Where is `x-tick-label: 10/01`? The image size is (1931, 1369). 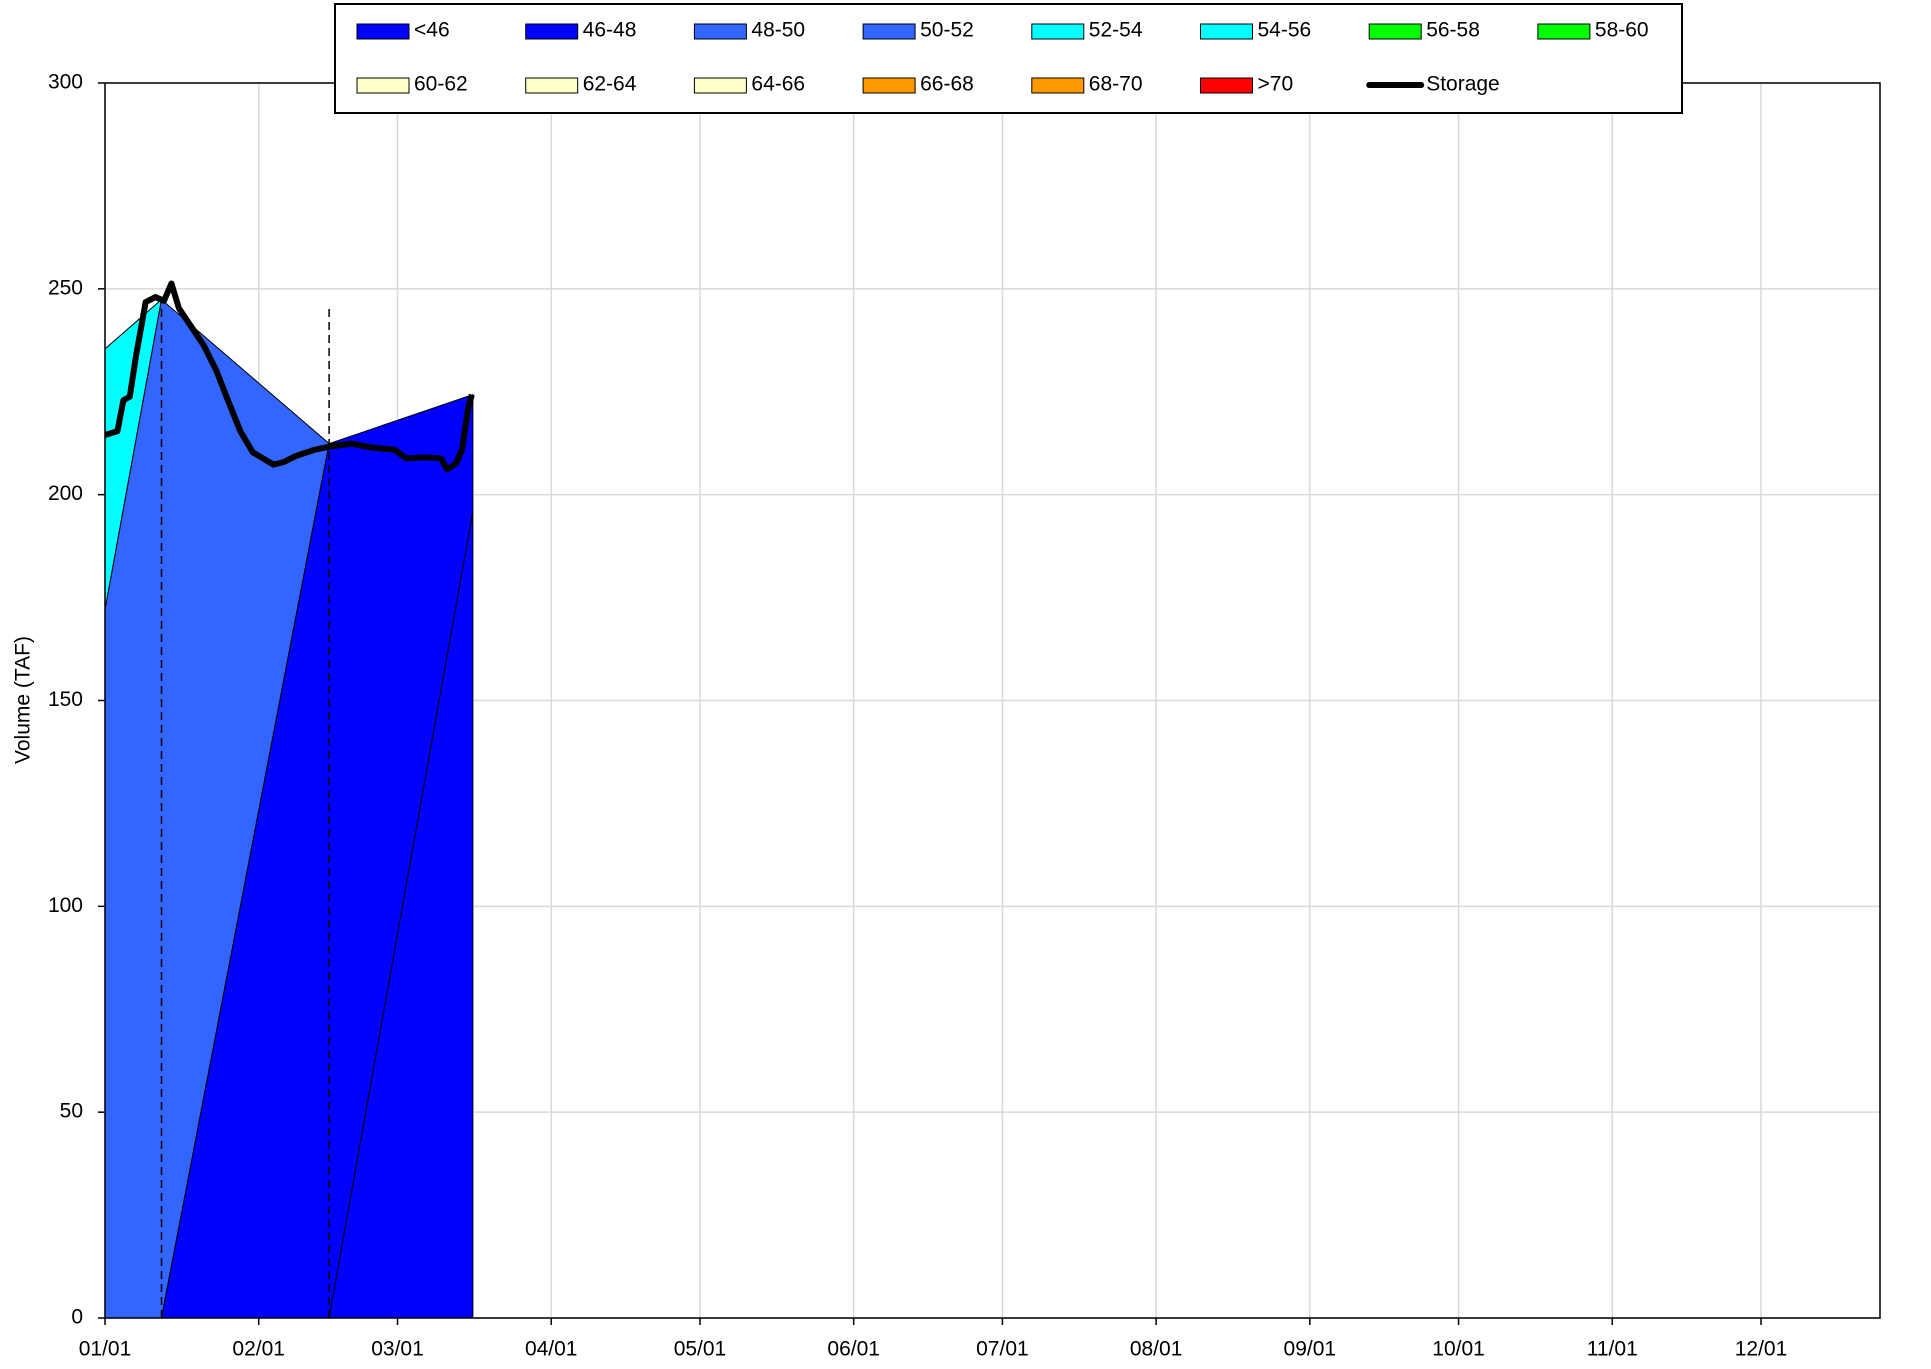
x-tick-label: 10/01 is located at coordinates (1458, 1349).